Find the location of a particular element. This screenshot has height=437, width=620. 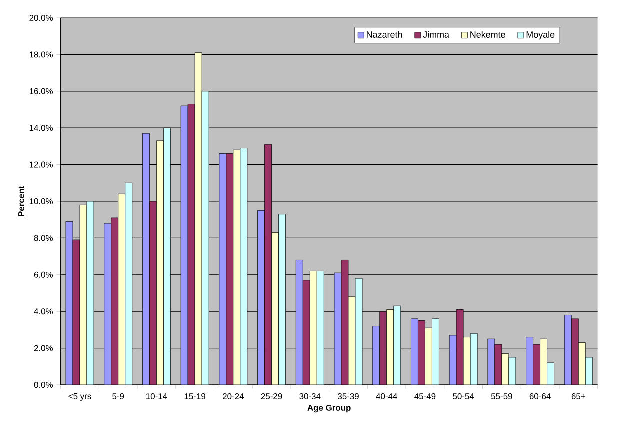

y-tick-label: 0.0% is located at coordinates (44, 385).